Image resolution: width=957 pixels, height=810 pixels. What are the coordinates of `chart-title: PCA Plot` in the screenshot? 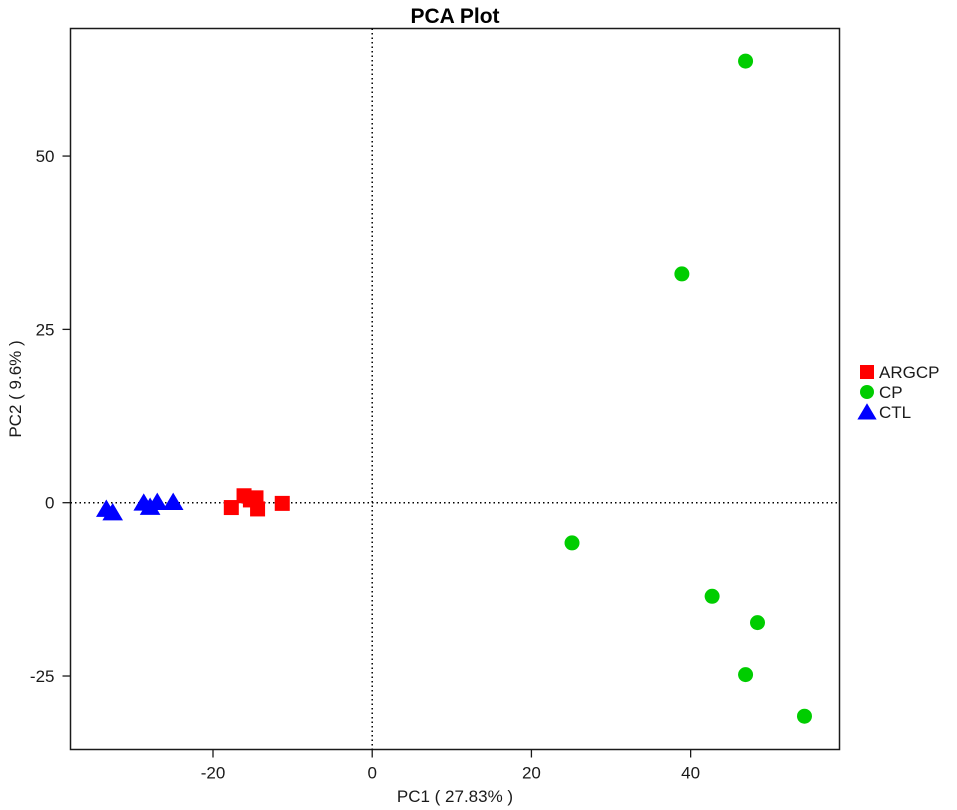 It's located at (454, 16).